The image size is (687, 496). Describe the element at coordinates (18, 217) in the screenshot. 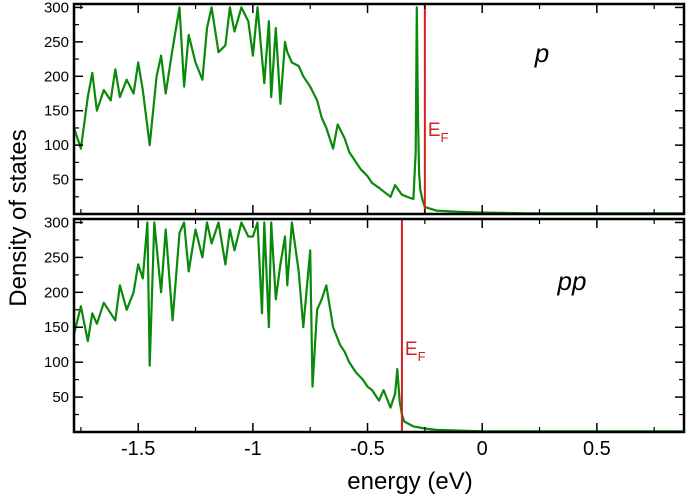

I see `y-axis-label: Density of states` at that location.